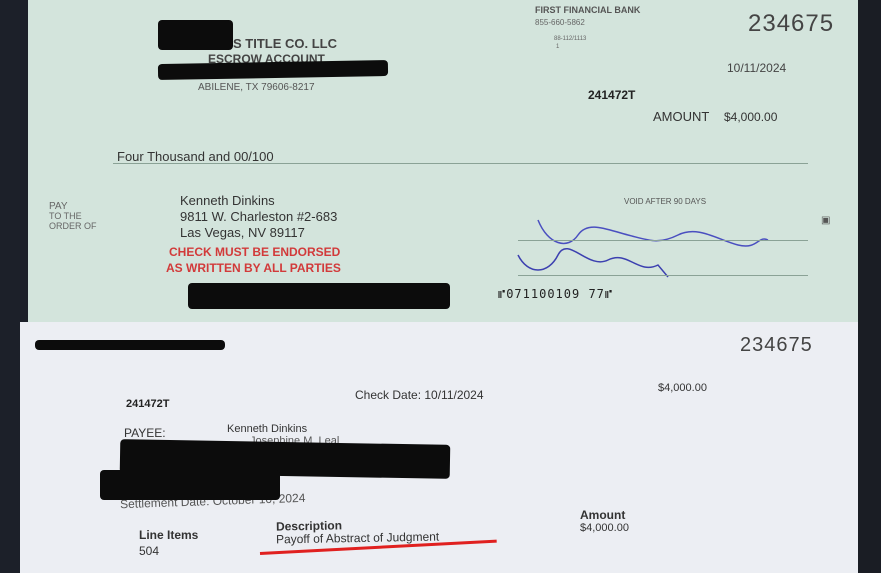 This screenshot has height=573, width=881. Describe the element at coordinates (588, 10) in the screenshot. I see `bank-name: FIRST FINANCIAL BANK` at that location.